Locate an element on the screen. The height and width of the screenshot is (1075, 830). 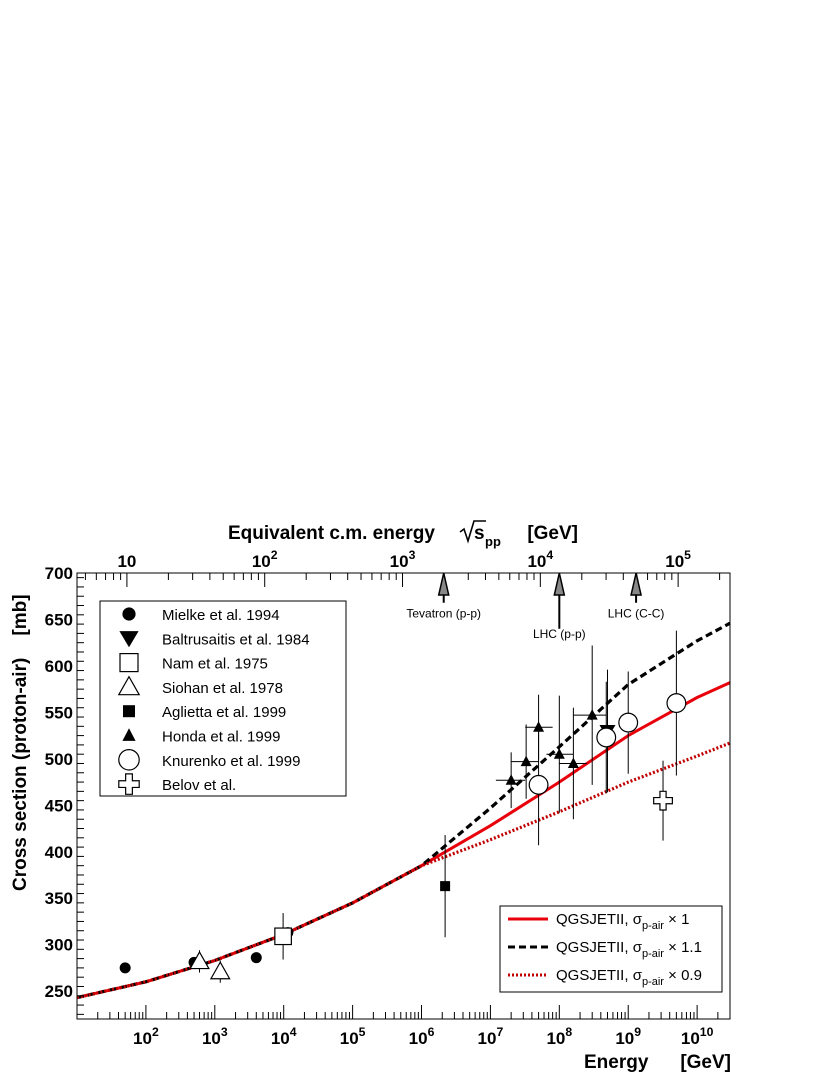
top-tick-label: 10² is located at coordinates (265, 559).